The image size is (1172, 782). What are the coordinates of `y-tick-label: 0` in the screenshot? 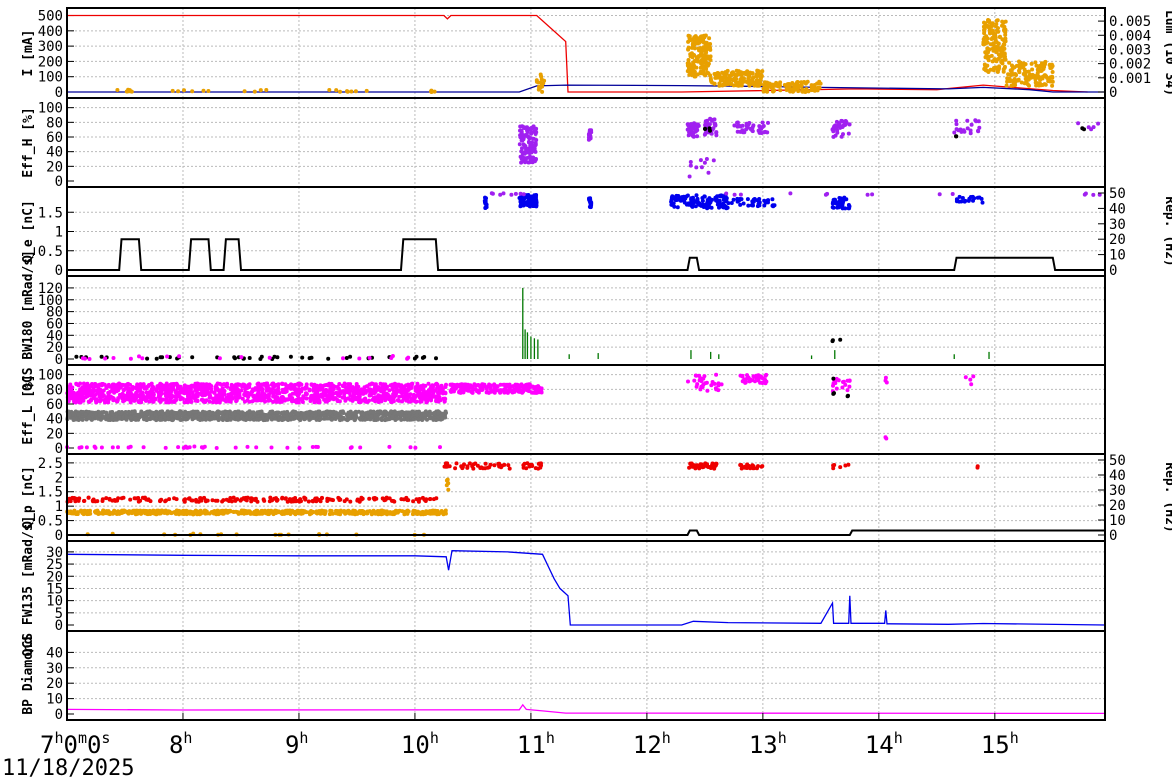 It's located at (59, 182).